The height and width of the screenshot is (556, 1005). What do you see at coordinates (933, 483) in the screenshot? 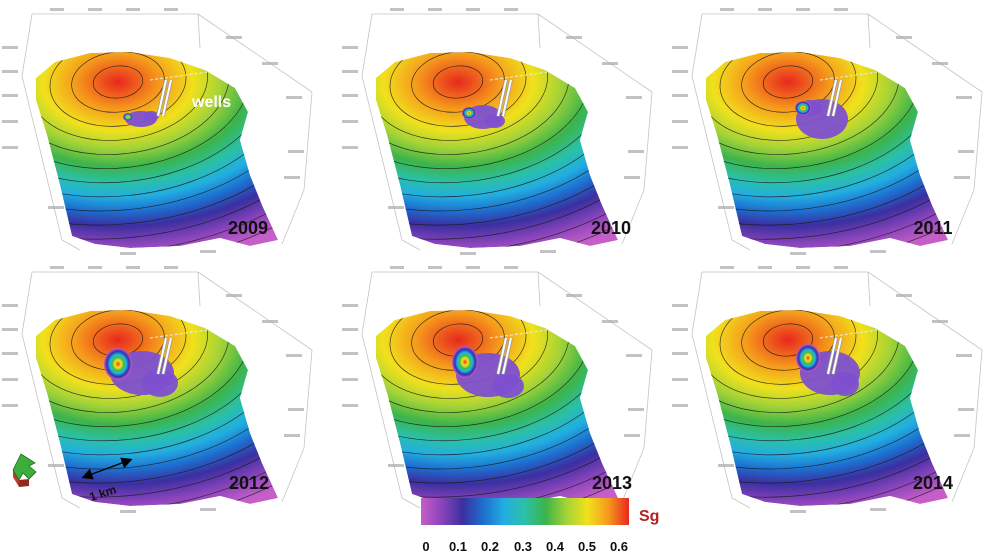
I see `year-label-2014: 2014` at bounding box center [933, 483].